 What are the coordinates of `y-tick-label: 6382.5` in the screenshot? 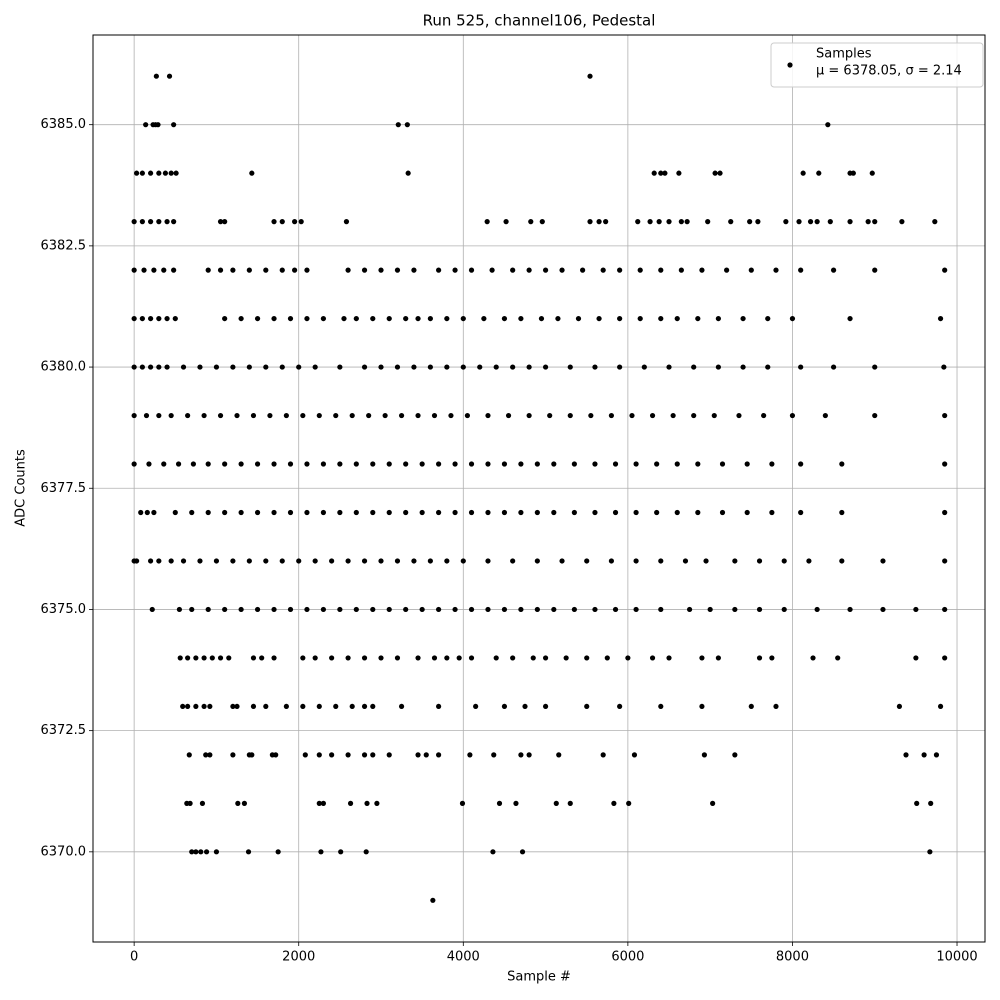 It's located at (64, 245).